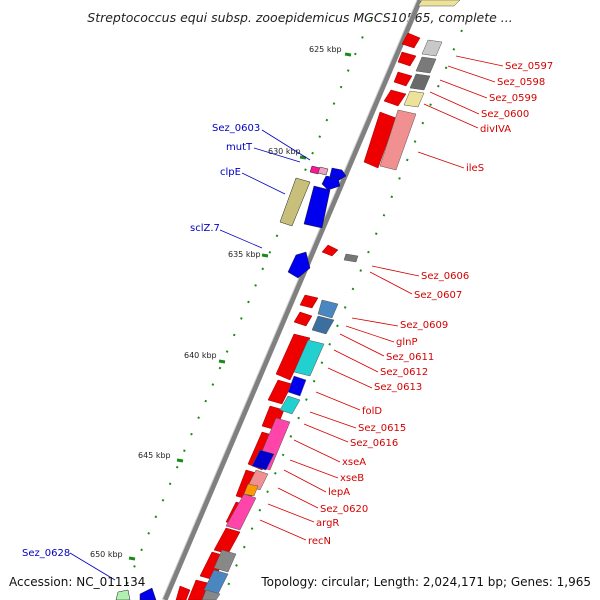 The height and width of the screenshot is (600, 600). I want to click on gene-label: Sez_0615, so click(382, 428).